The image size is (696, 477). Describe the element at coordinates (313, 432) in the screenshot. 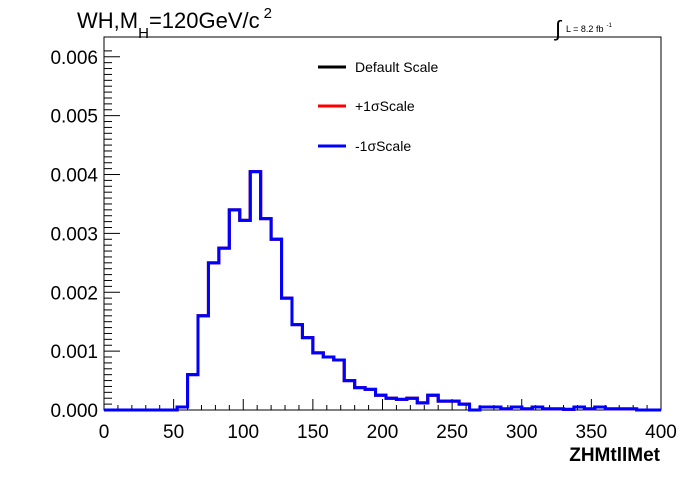

I see `x-tick-label: 150` at that location.